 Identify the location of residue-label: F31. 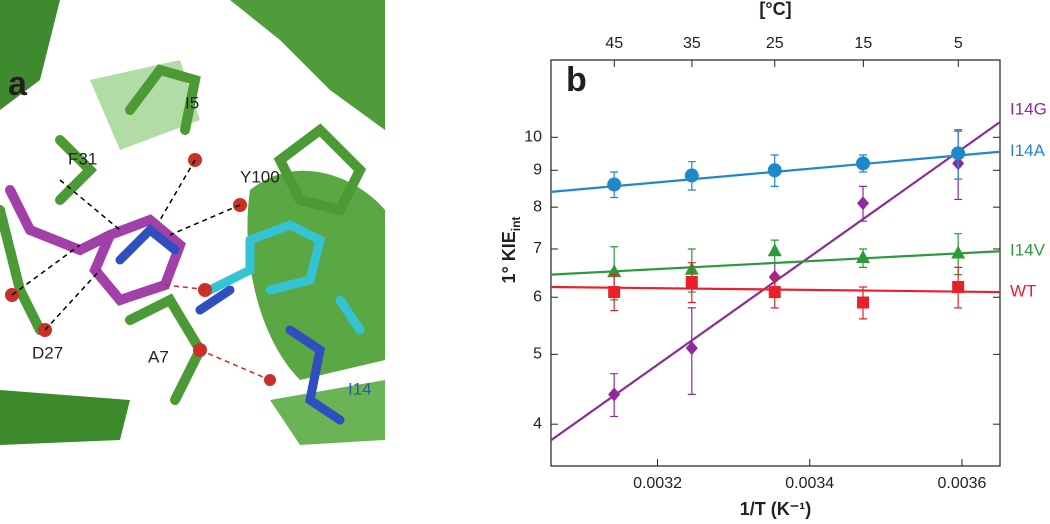
(82, 158).